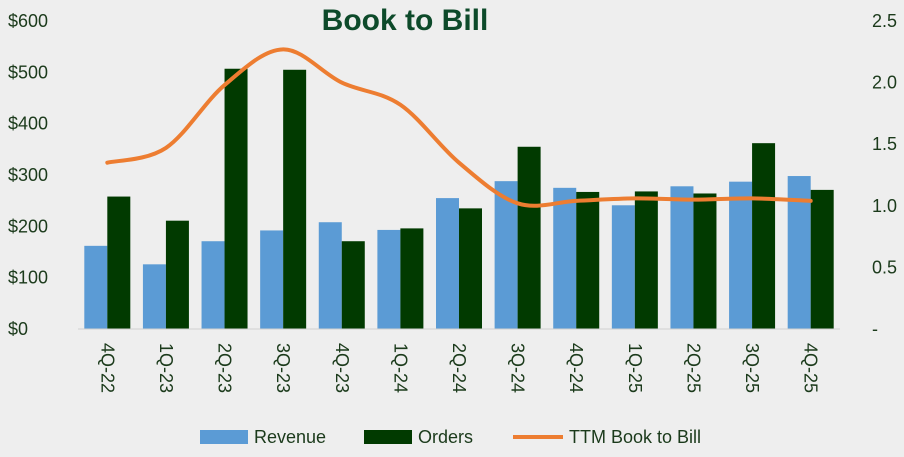 Image resolution: width=904 pixels, height=457 pixels. What do you see at coordinates (884, 175) in the screenshot?
I see `right-axis: - 0.5 1.0 1.5 2.0 2.5` at bounding box center [884, 175].